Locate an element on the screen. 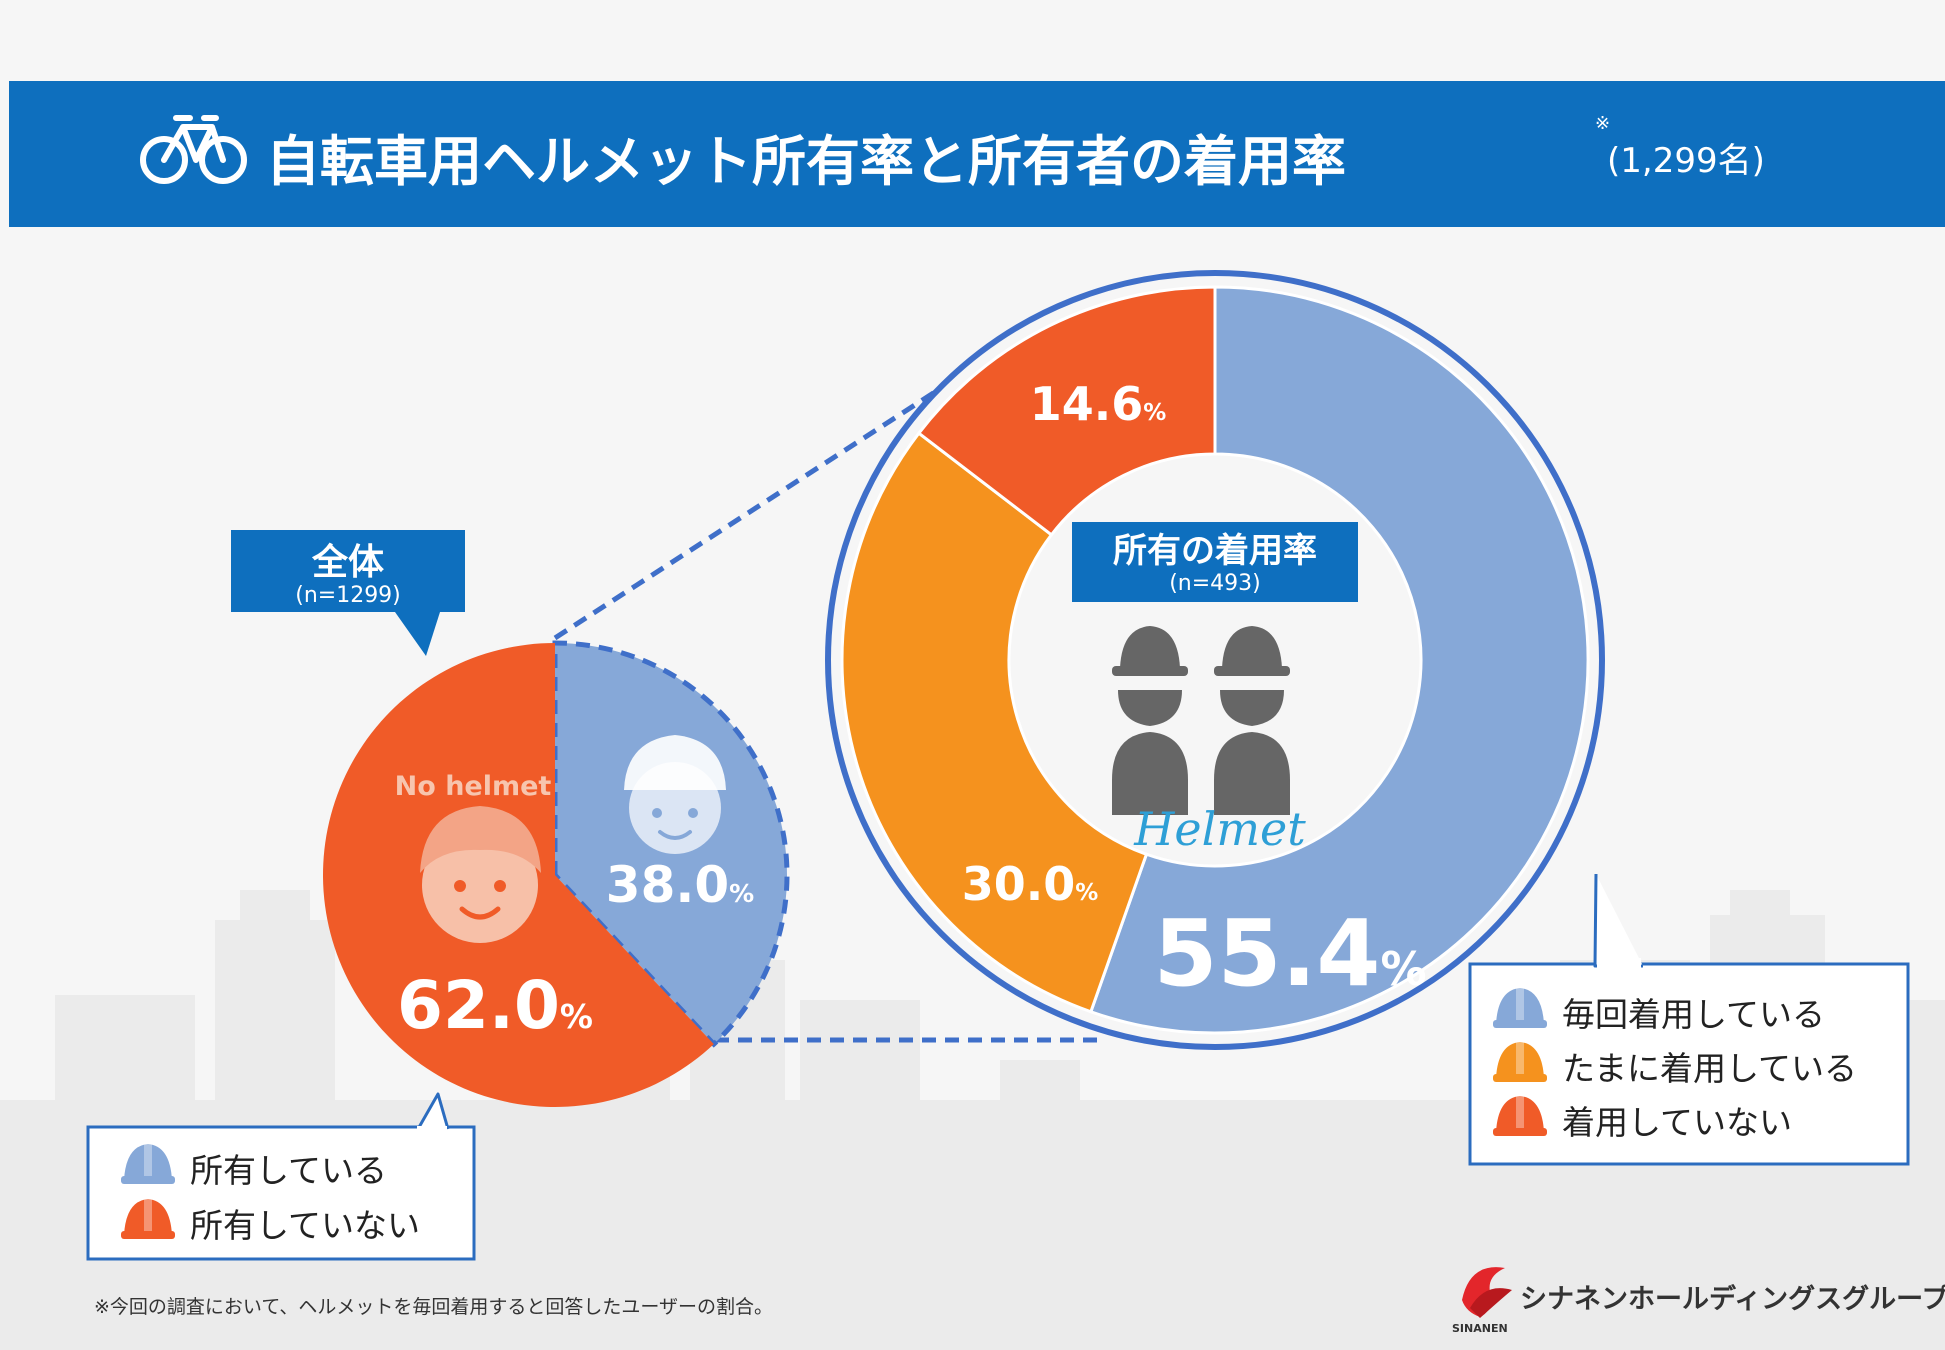 Image resolution: width=1945 pixels, height=1350 pixels. overall-label: 全体 is located at coordinates (347, 562).